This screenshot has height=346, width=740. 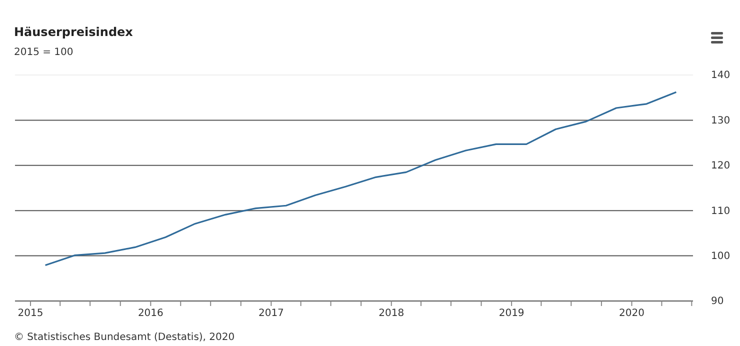 What do you see at coordinates (720, 120) in the screenshot?
I see `y-tick-label: 130` at bounding box center [720, 120].